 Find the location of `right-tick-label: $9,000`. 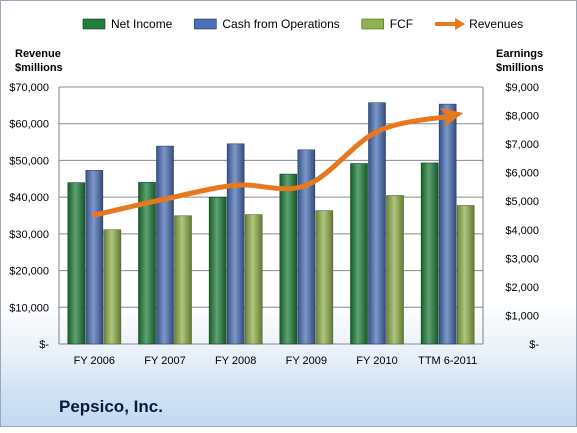

right-tick-label: $9,000 is located at coordinates (522, 88).